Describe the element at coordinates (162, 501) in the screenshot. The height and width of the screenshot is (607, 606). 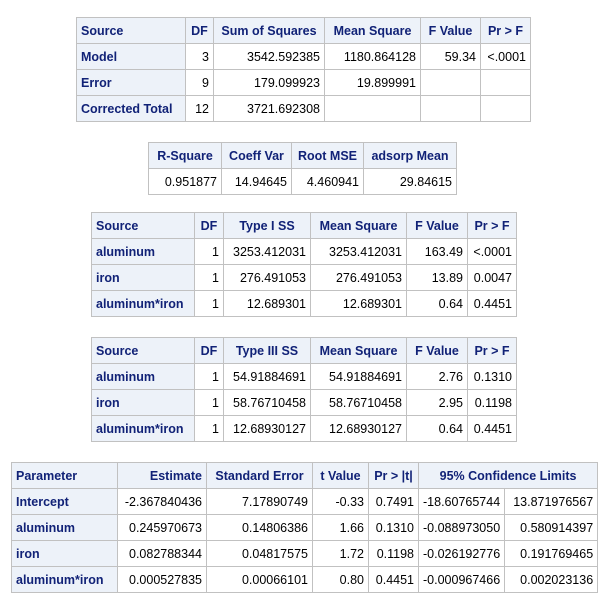
I see `table-cell: -2.367840436` at that location.